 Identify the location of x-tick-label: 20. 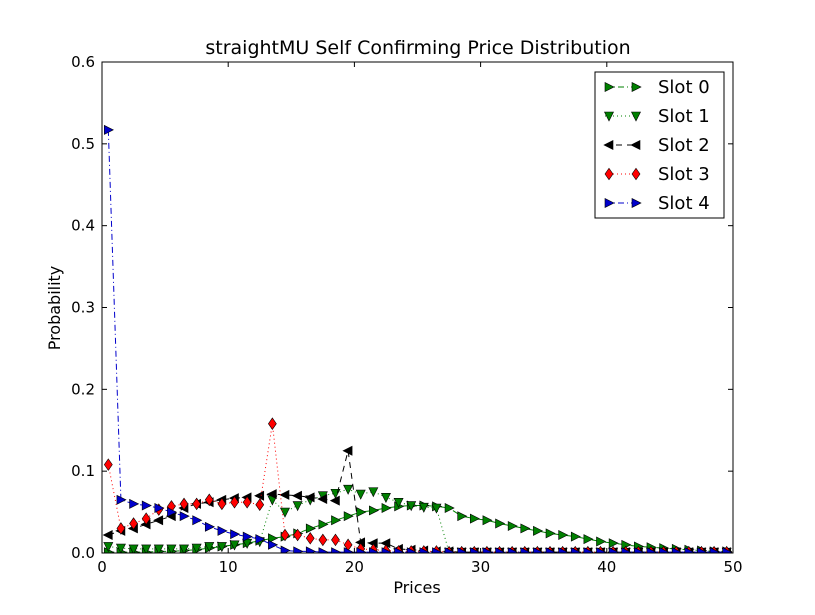
(354, 567).